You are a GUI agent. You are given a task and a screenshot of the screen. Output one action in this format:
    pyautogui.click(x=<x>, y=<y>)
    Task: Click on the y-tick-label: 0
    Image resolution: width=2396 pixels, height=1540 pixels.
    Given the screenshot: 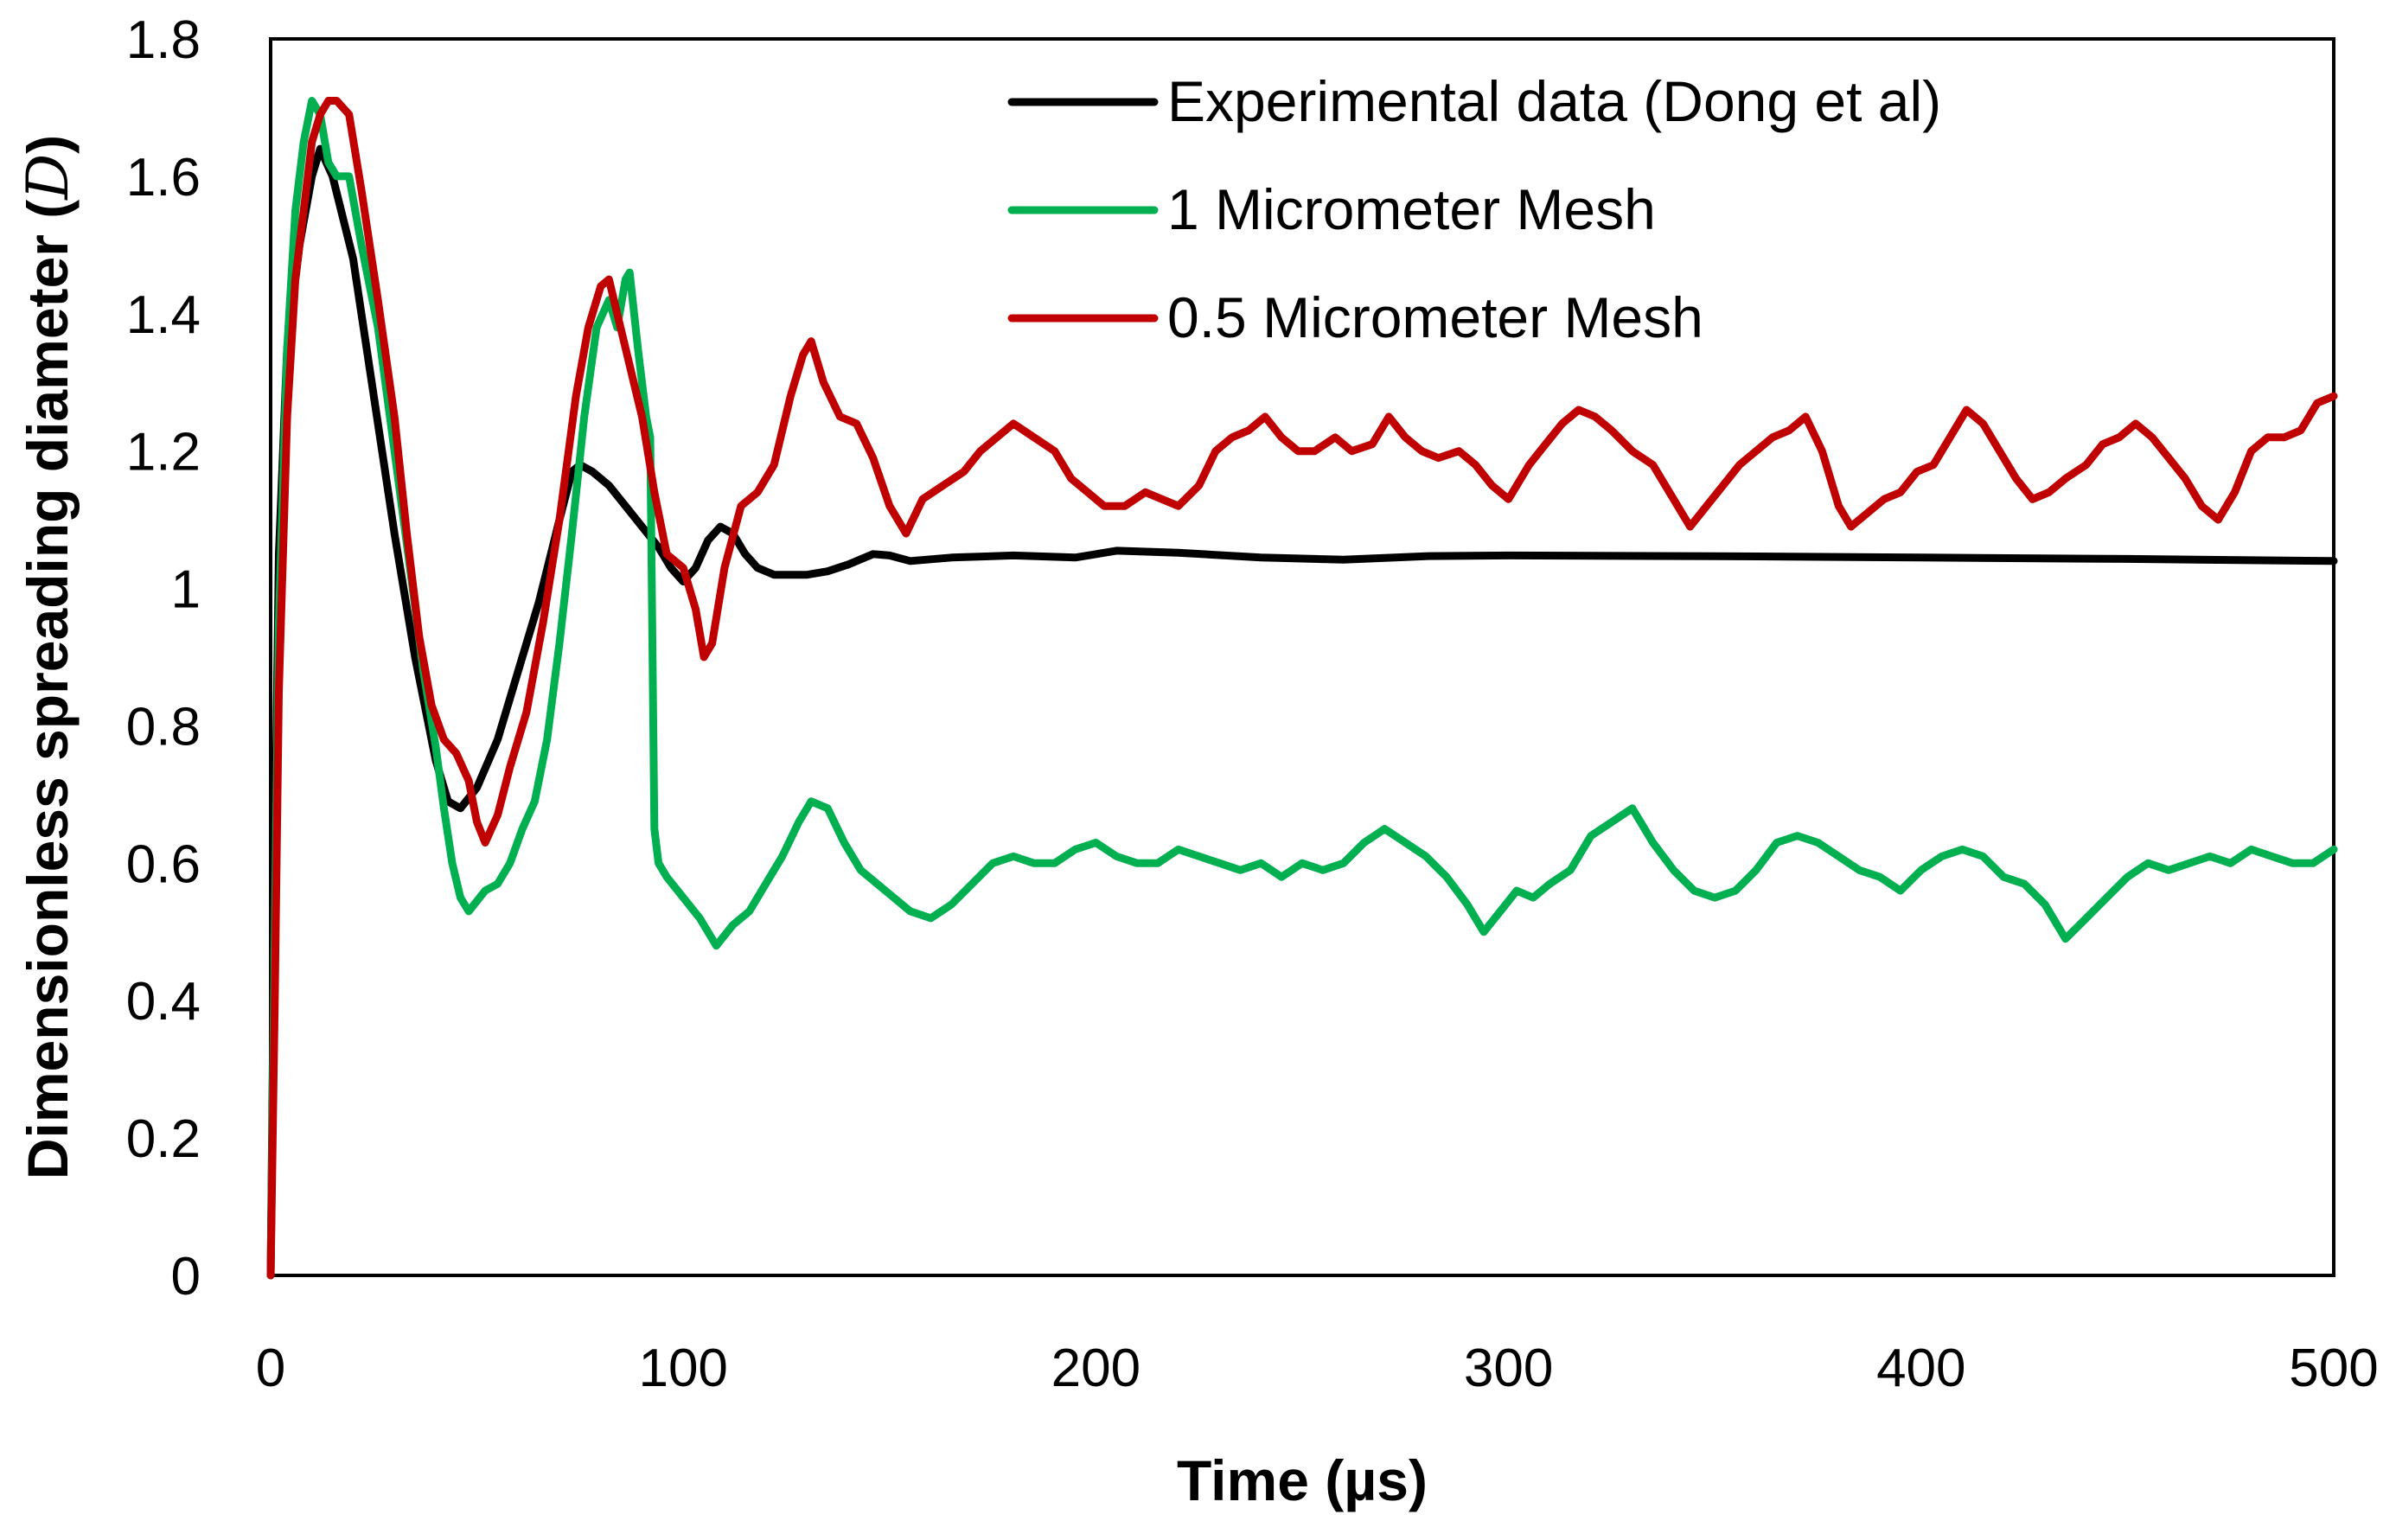 What is the action you would take?
    pyautogui.click(x=186, y=1277)
    